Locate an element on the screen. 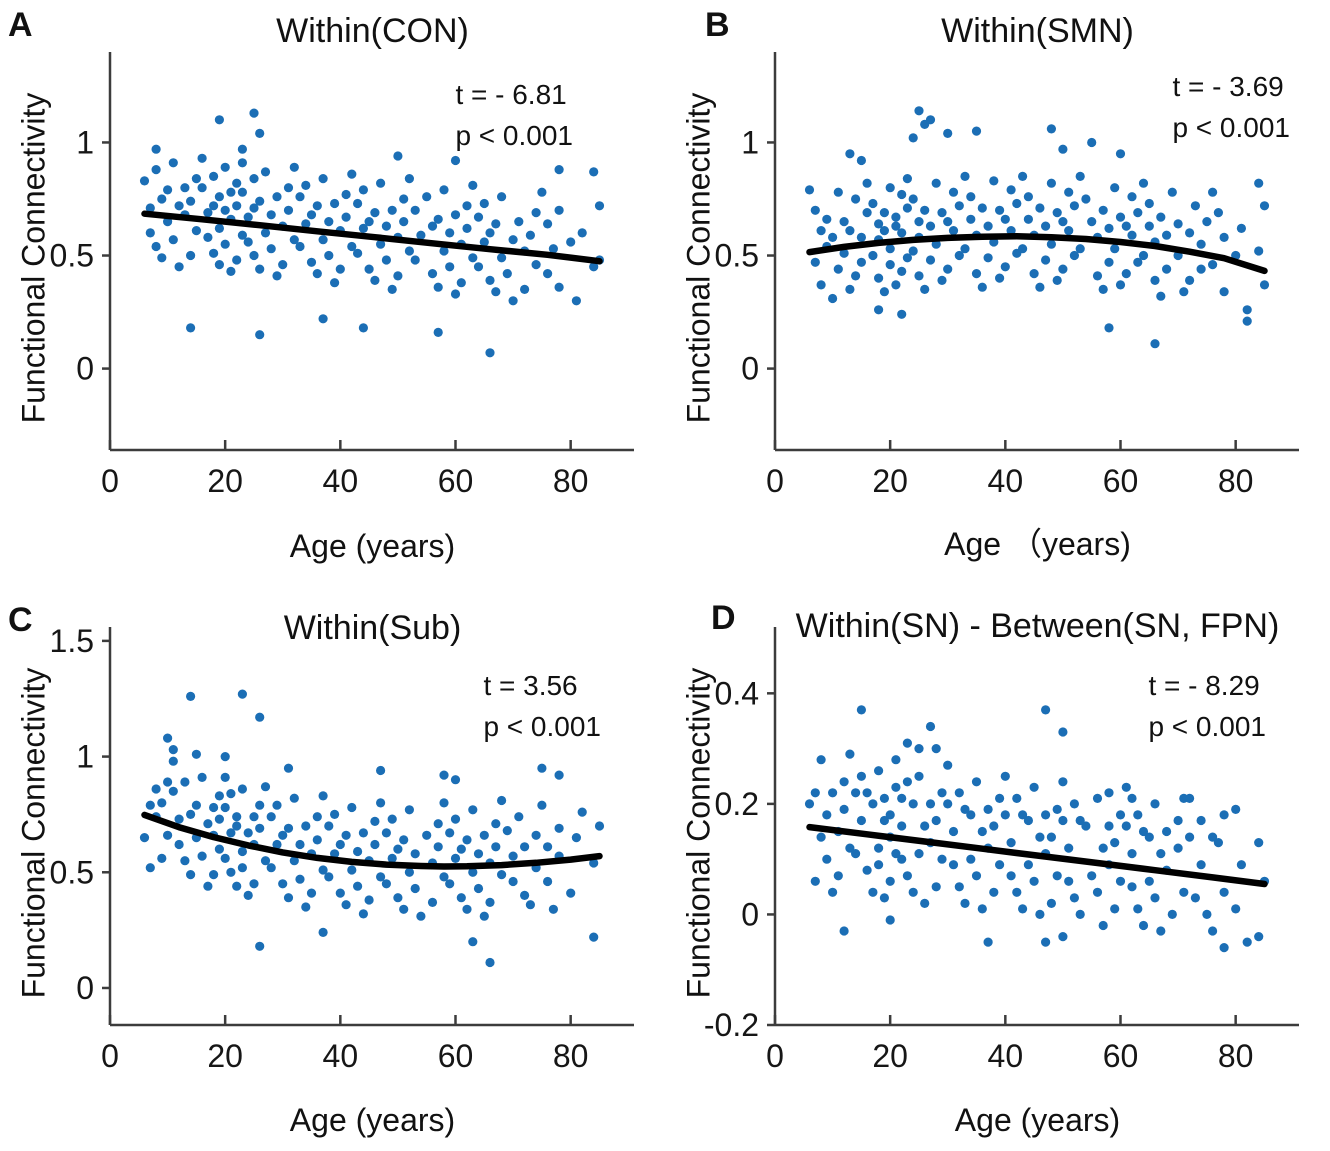 The height and width of the screenshot is (1151, 1330). t-value-label: t = - 3.69 is located at coordinates (1228, 86).